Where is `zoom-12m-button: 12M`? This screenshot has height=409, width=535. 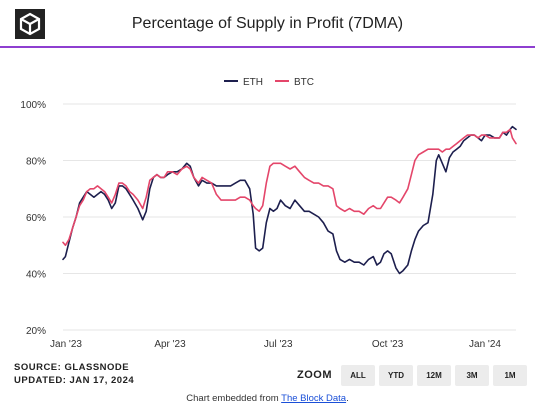 zoom-12m-button: 12M is located at coordinates (434, 375).